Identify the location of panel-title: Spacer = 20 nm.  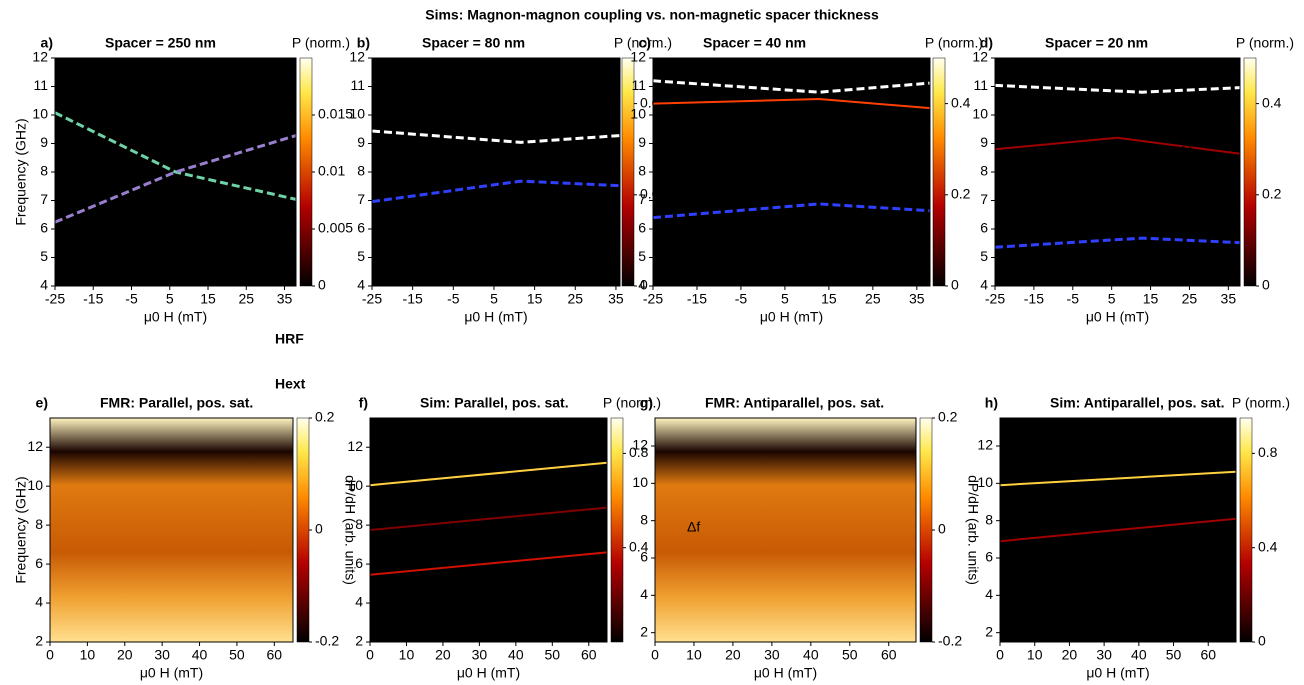
(1096, 43).